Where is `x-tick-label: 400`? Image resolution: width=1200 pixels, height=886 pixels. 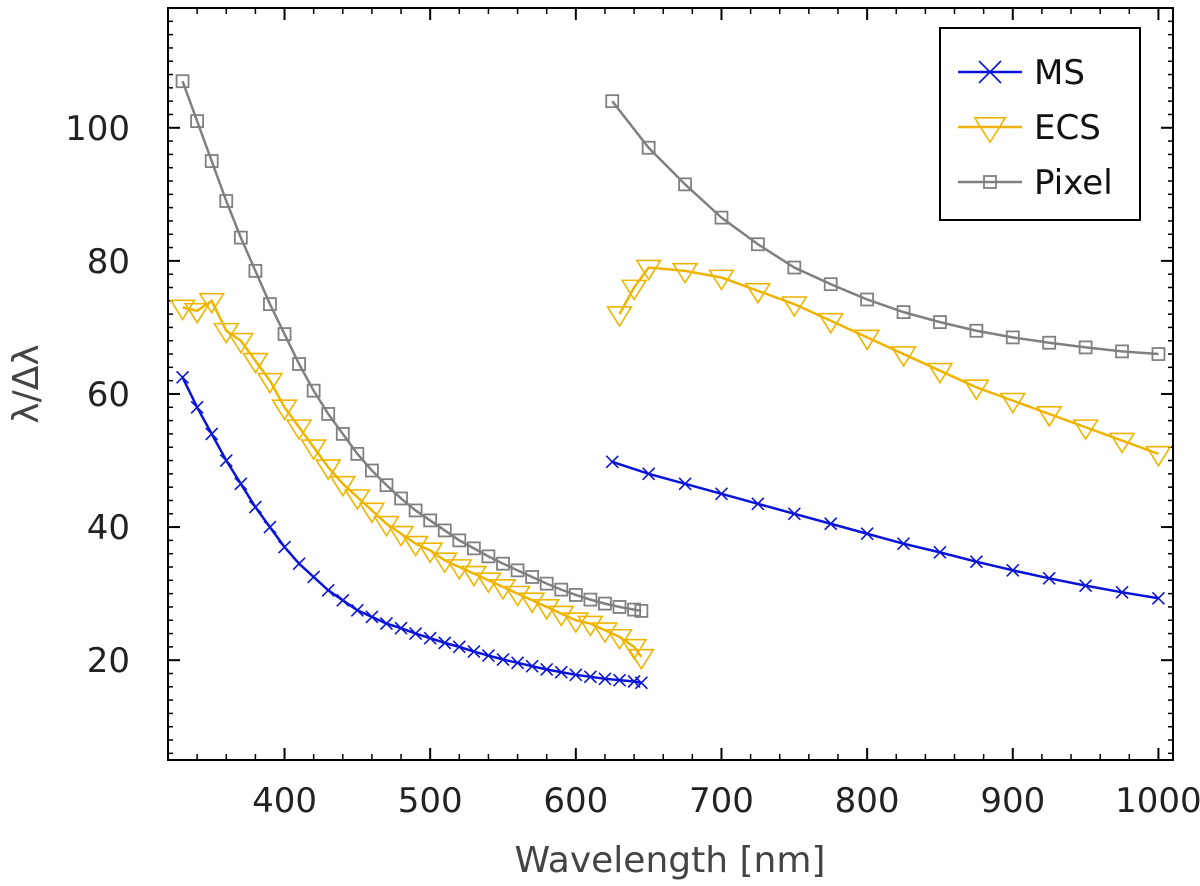
x-tick-label: 400 is located at coordinates (284, 801).